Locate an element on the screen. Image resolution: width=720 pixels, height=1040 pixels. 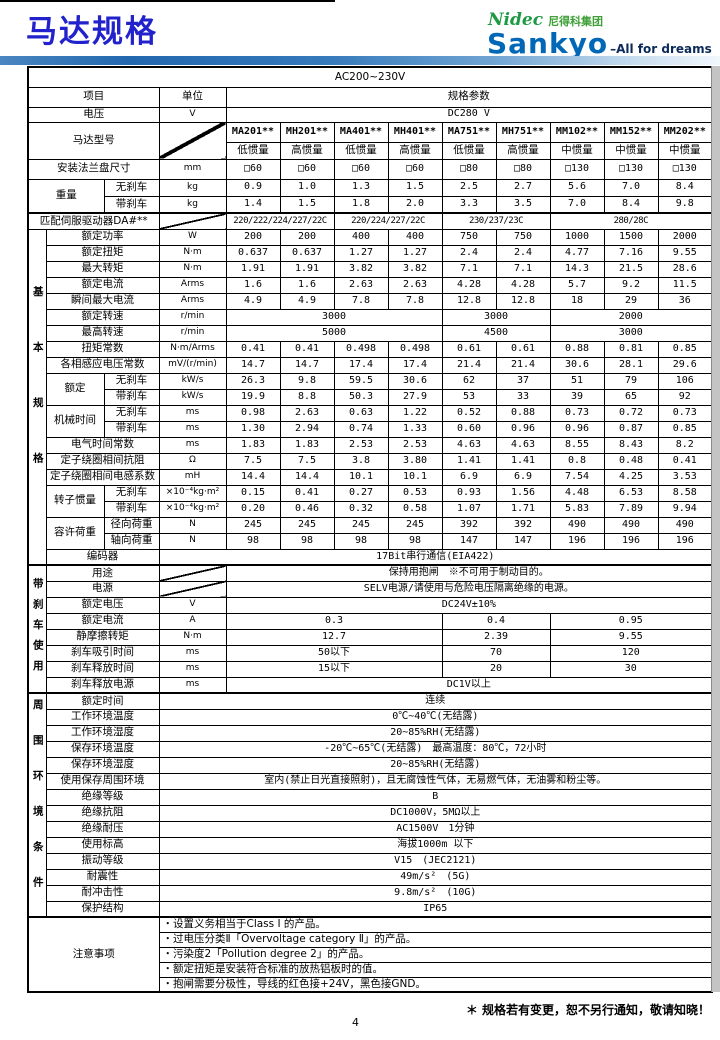
row-label-cell: 马达型号 is located at coordinates (93, 140).